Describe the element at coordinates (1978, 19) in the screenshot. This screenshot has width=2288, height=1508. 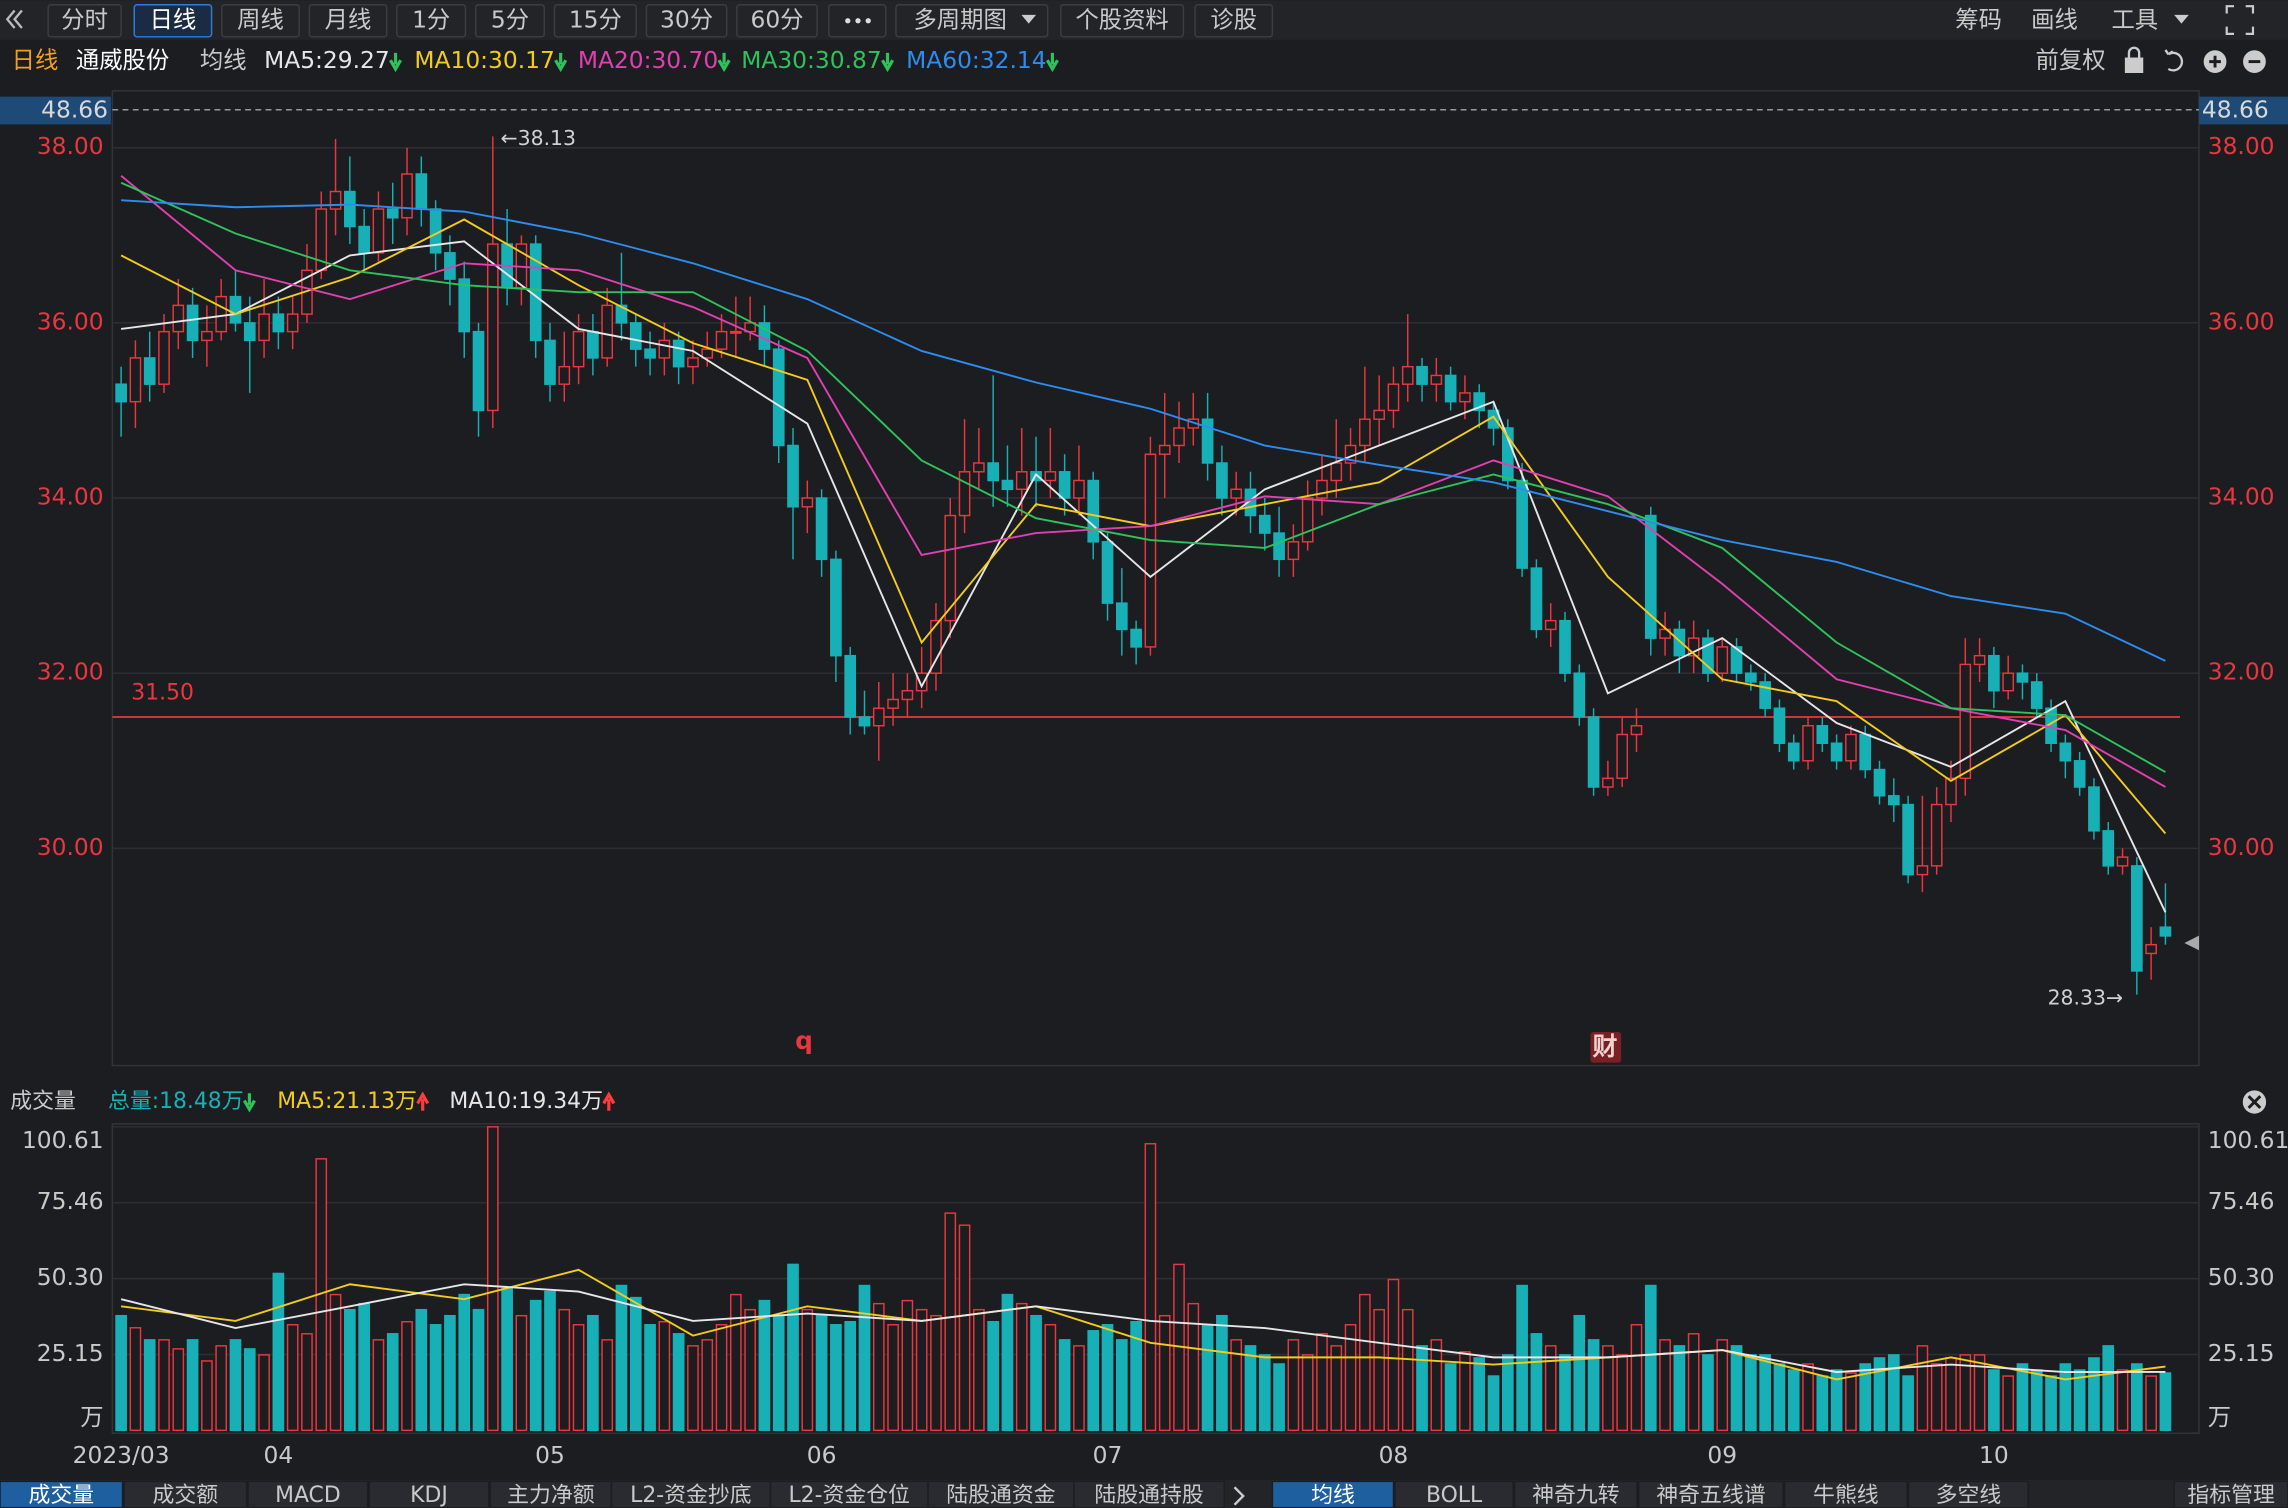
I see `toolbar-item: 筹码` at that location.